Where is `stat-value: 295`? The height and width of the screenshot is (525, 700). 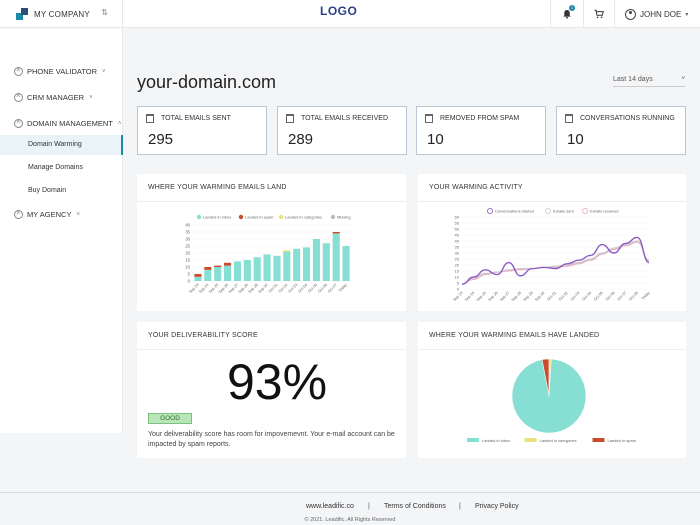 stat-value: 295 is located at coordinates (161, 139).